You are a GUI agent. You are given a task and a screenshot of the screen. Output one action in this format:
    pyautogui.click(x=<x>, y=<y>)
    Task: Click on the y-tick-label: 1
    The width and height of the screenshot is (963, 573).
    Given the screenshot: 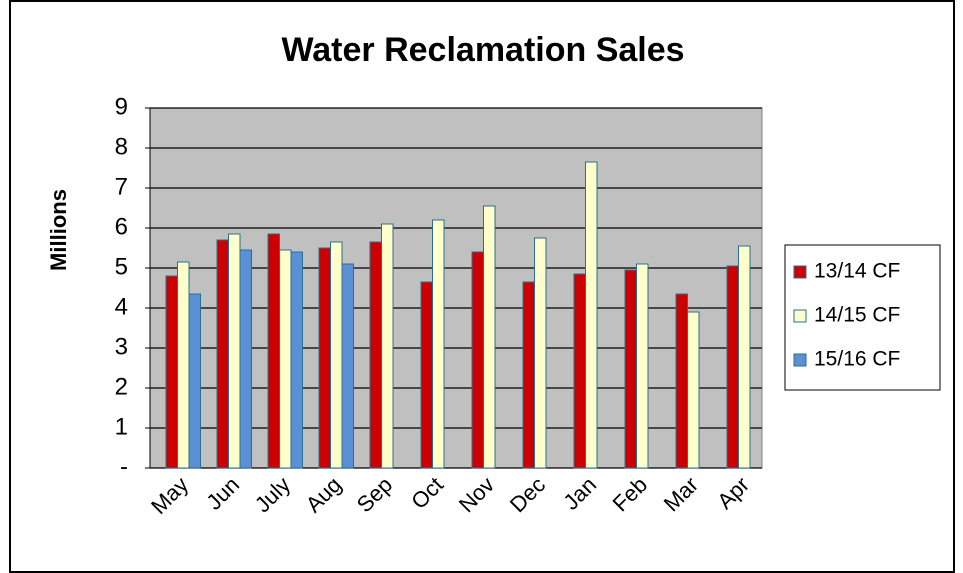 What is the action you would take?
    pyautogui.click(x=121, y=426)
    